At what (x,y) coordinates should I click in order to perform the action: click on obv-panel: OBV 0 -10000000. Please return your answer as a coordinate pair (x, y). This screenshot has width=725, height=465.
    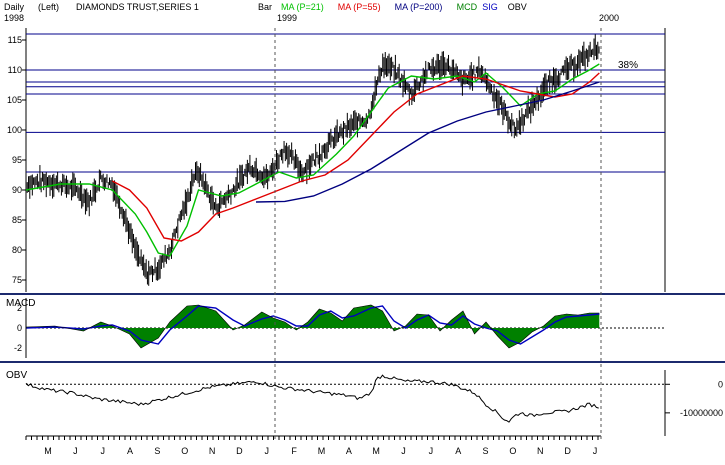
    Looking at the image, I should click on (364, 403).